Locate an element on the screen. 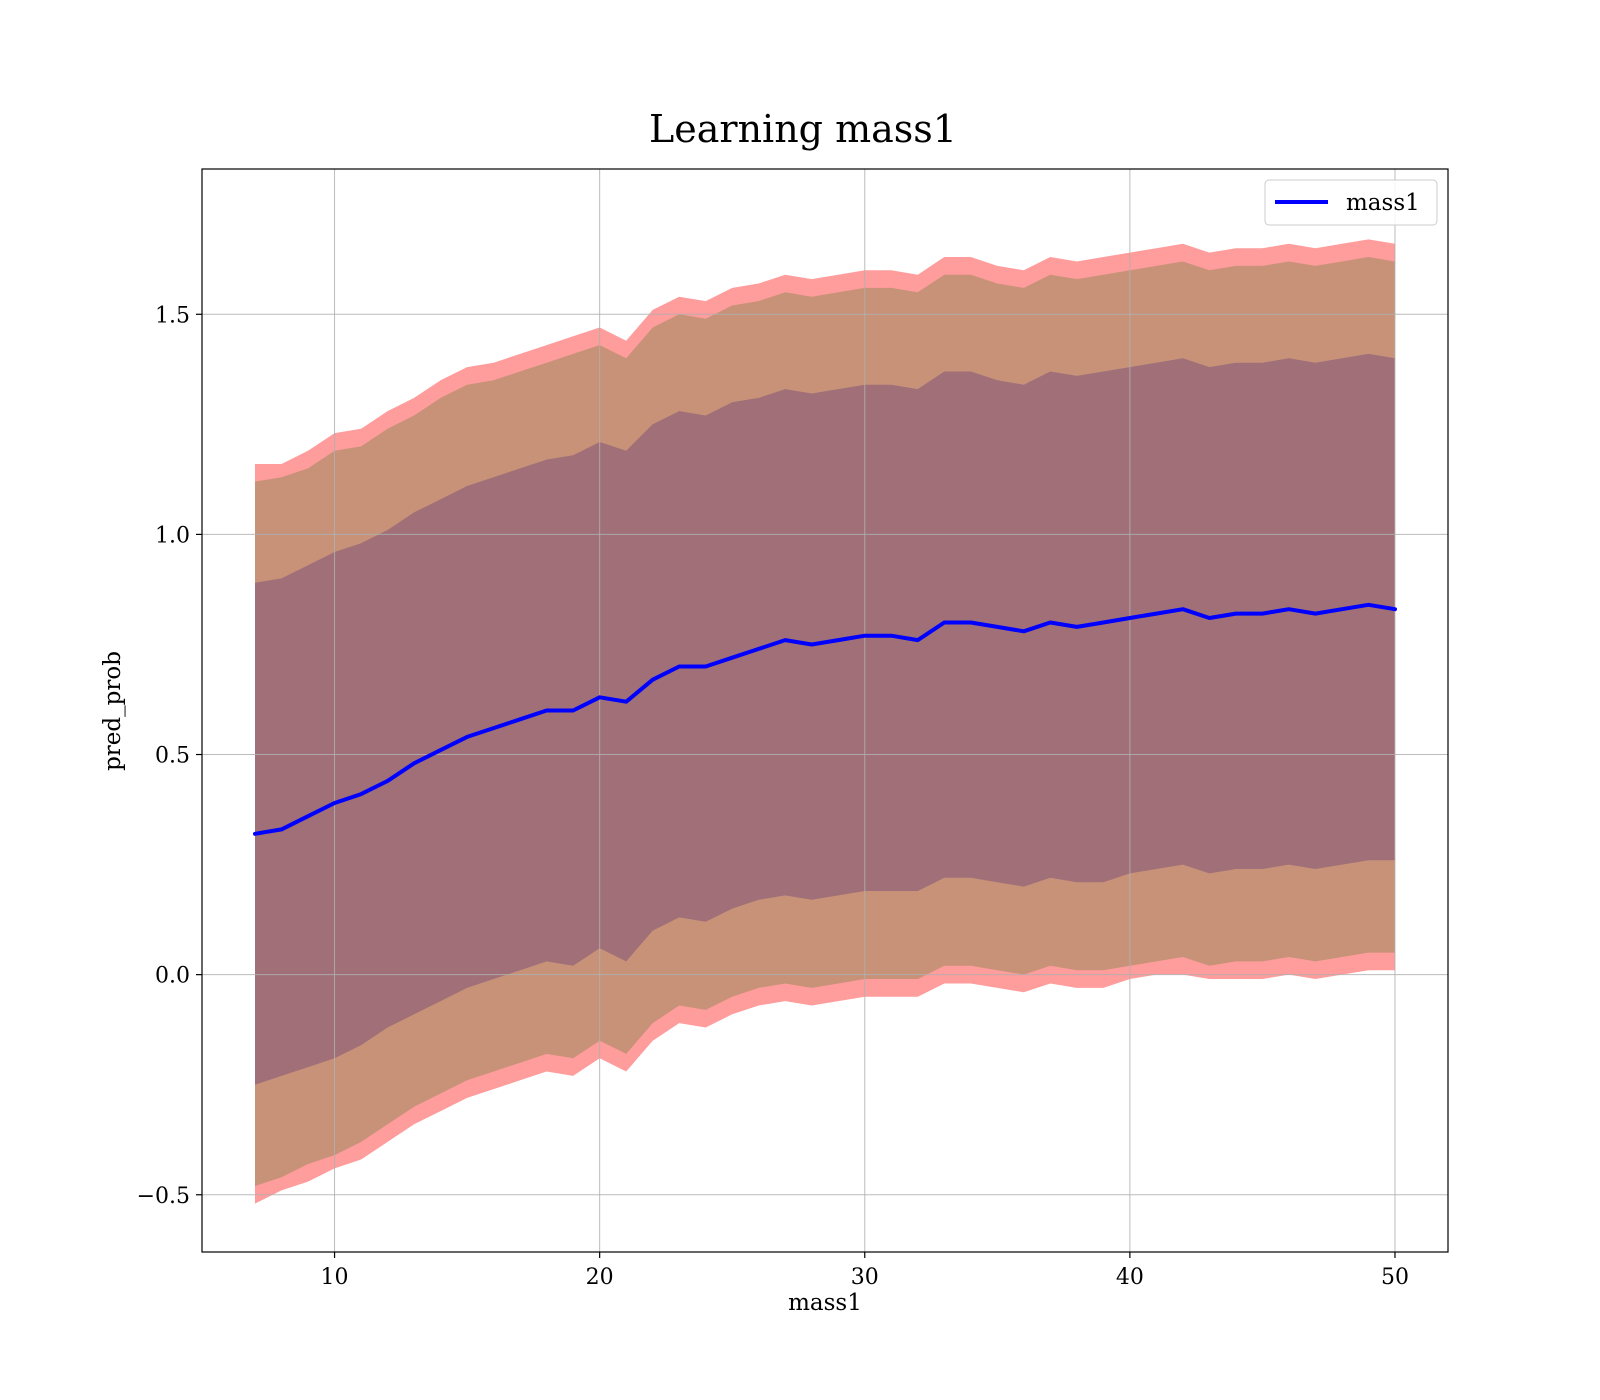 This screenshot has width=1600, height=1400. y-tick-label: 0.5 is located at coordinates (172, 756).